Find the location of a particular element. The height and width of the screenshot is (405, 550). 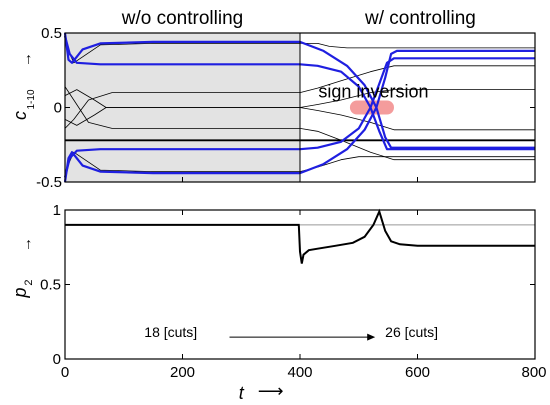

top-y-tick-label-2: 0.5 is located at coordinates (51, 33).